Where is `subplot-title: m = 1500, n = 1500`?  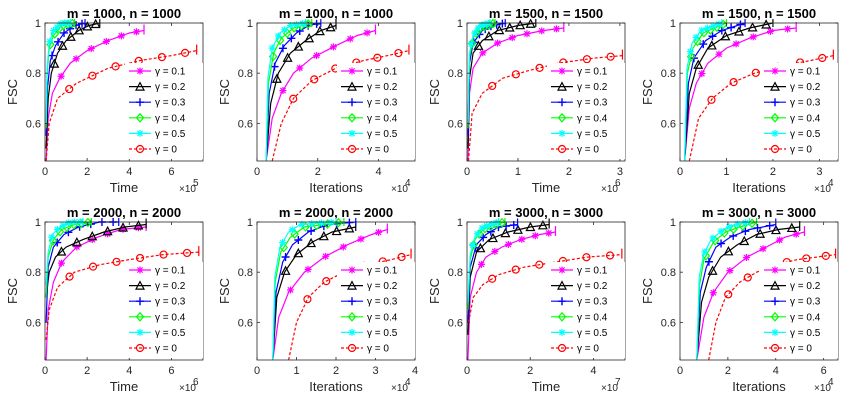
subplot-title: m = 1500, n = 1500 is located at coordinates (759, 13).